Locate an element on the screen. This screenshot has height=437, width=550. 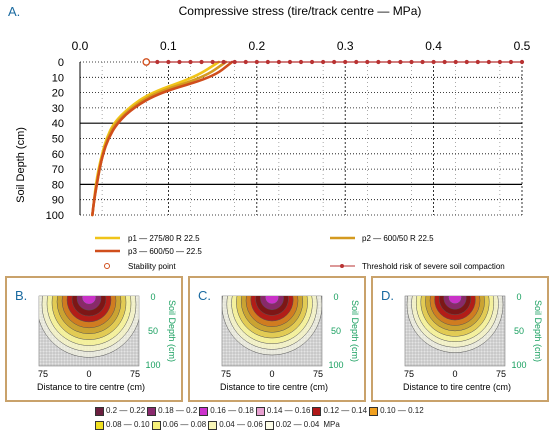
legend-label-p3: p3 — 600/50 — 22.5 is located at coordinates (165, 251).